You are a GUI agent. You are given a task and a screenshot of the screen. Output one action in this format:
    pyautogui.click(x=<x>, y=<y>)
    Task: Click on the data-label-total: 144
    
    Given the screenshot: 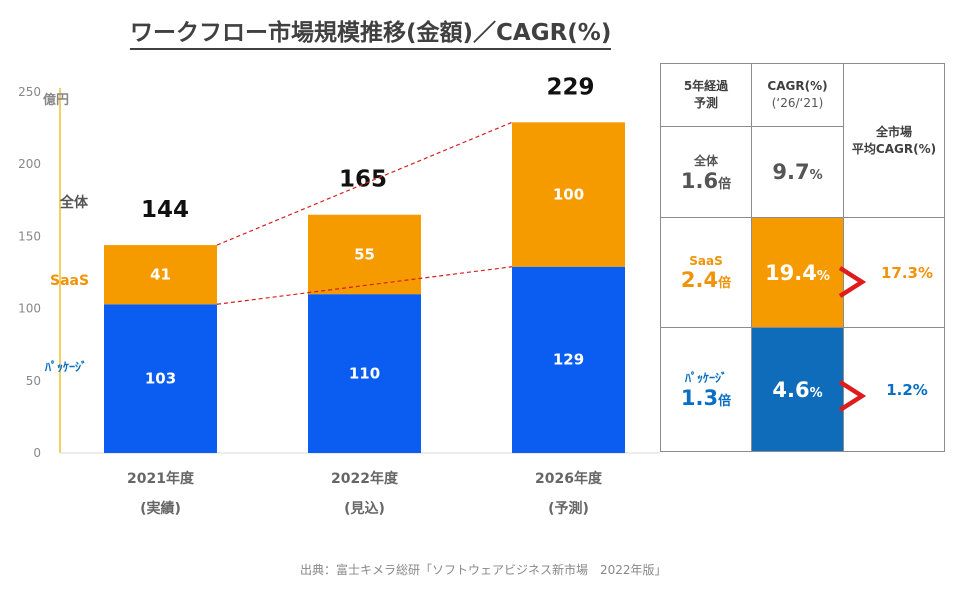 What is the action you would take?
    pyautogui.click(x=165, y=210)
    